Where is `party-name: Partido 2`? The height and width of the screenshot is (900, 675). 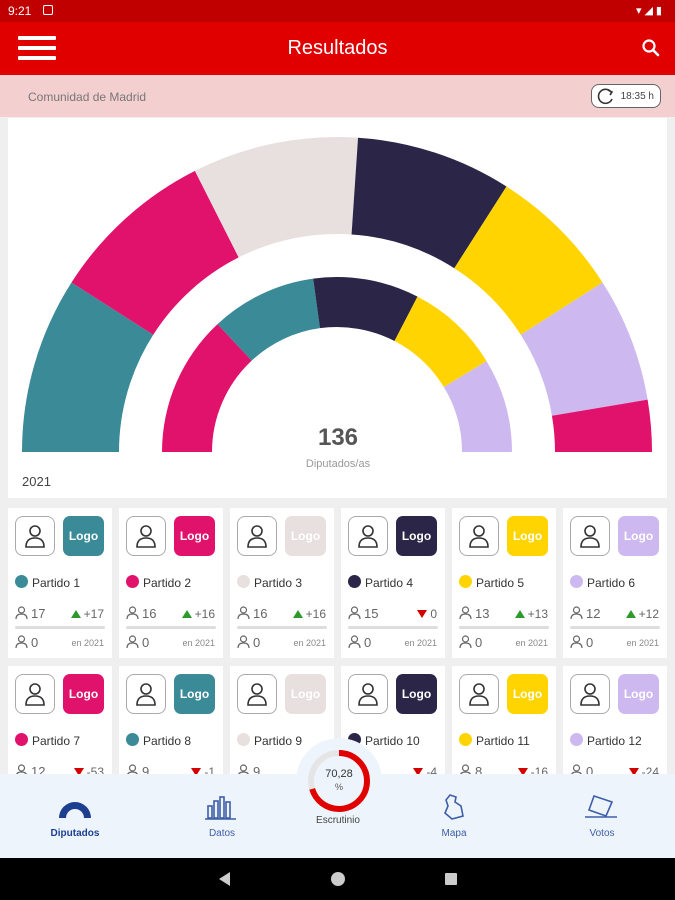 party-name: Partido 2 is located at coordinates (167, 583).